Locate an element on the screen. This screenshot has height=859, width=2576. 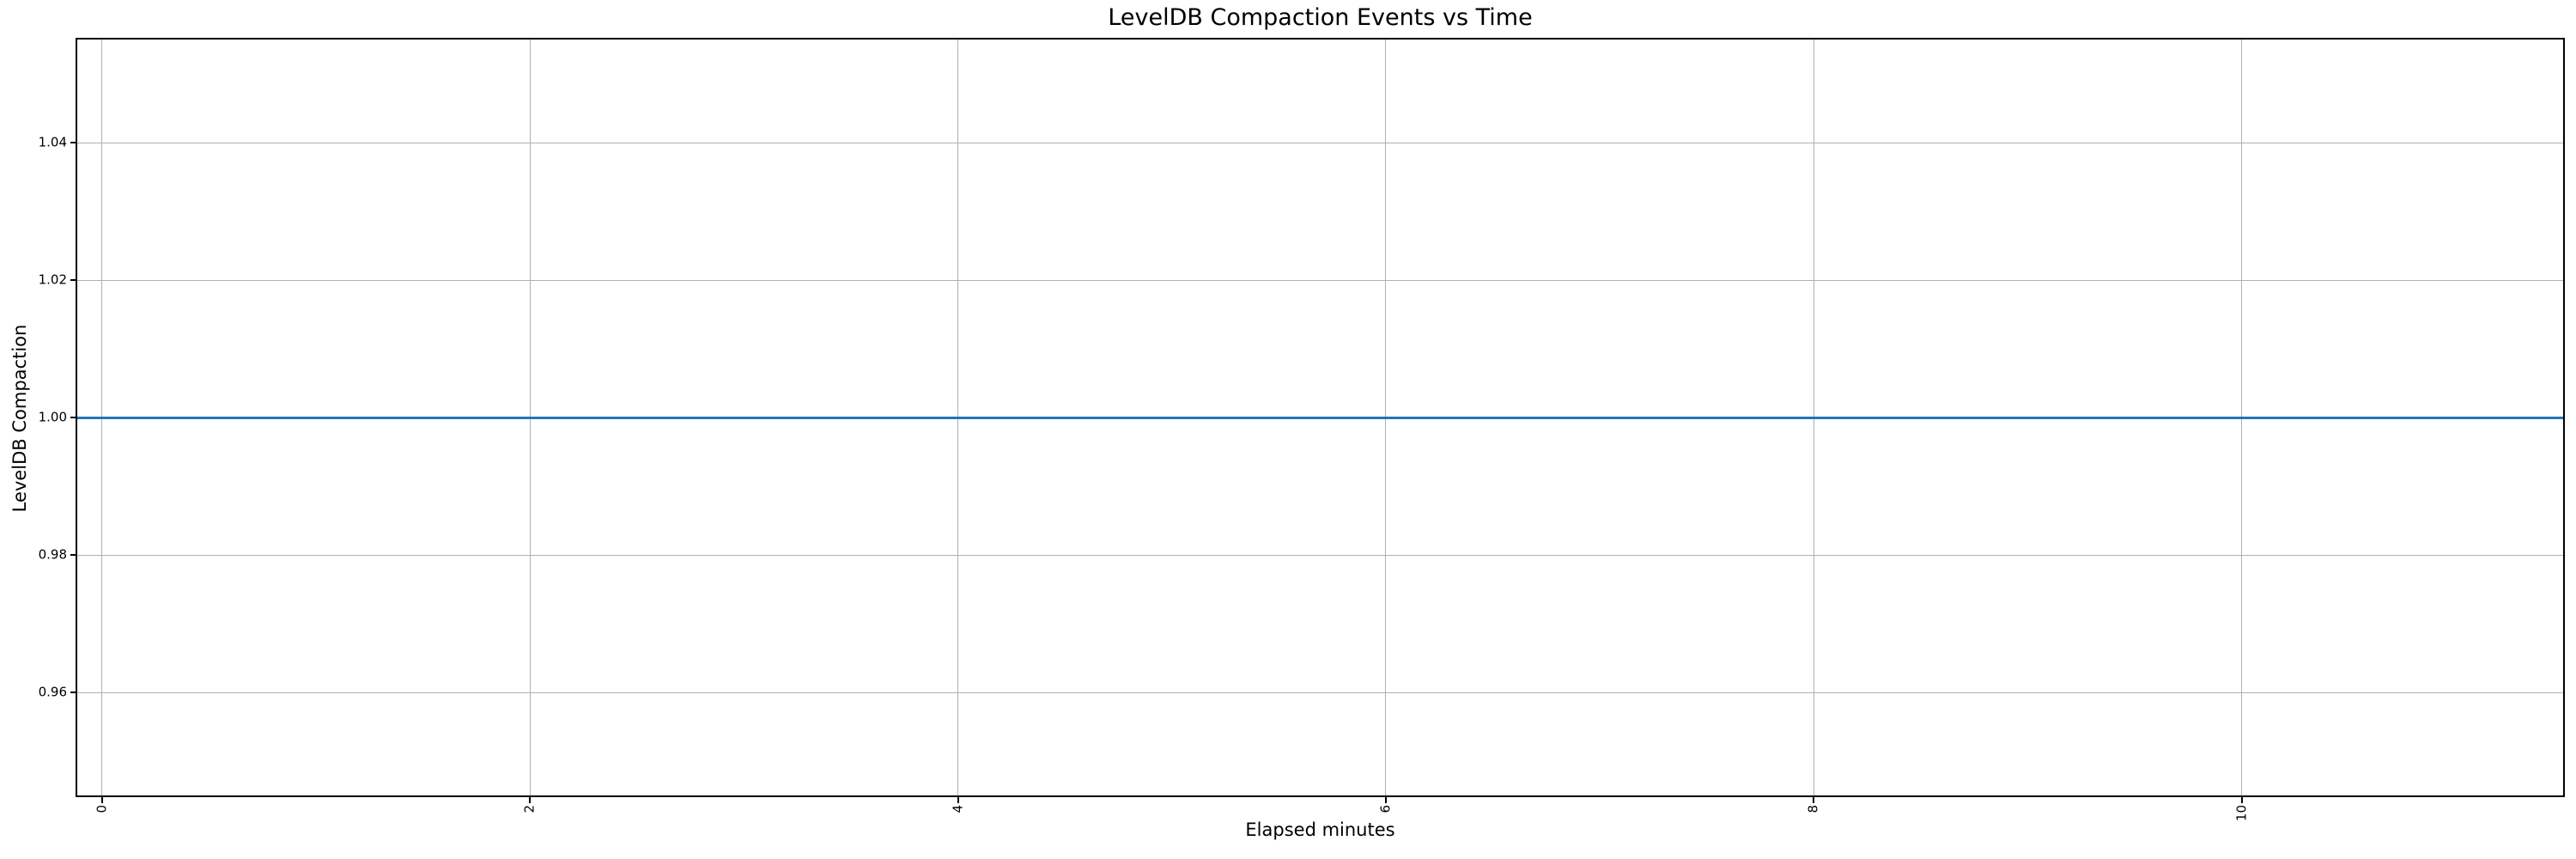
y-tick-label: 1.04 is located at coordinates (52, 142).